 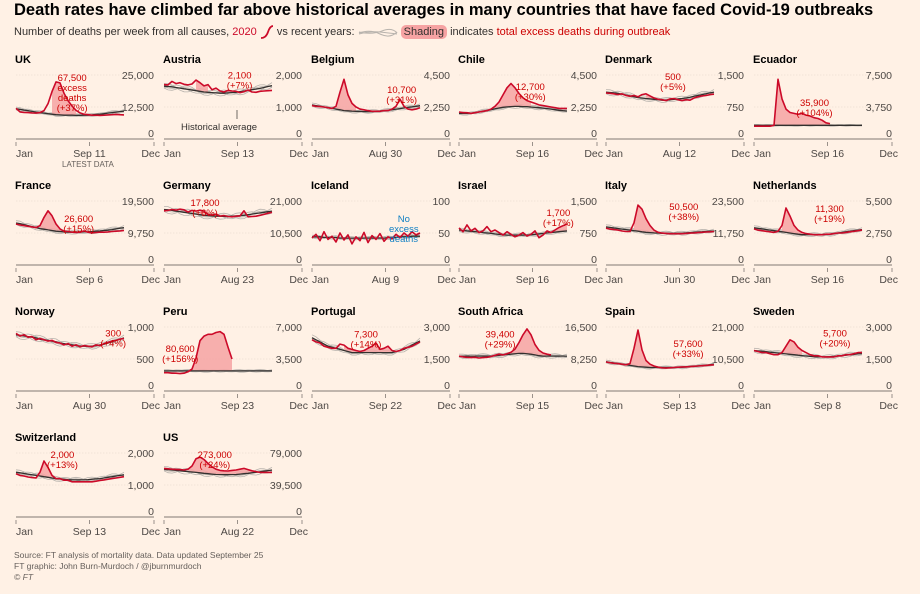 I want to click on excess-annotation: (+38%), so click(x=683, y=217).